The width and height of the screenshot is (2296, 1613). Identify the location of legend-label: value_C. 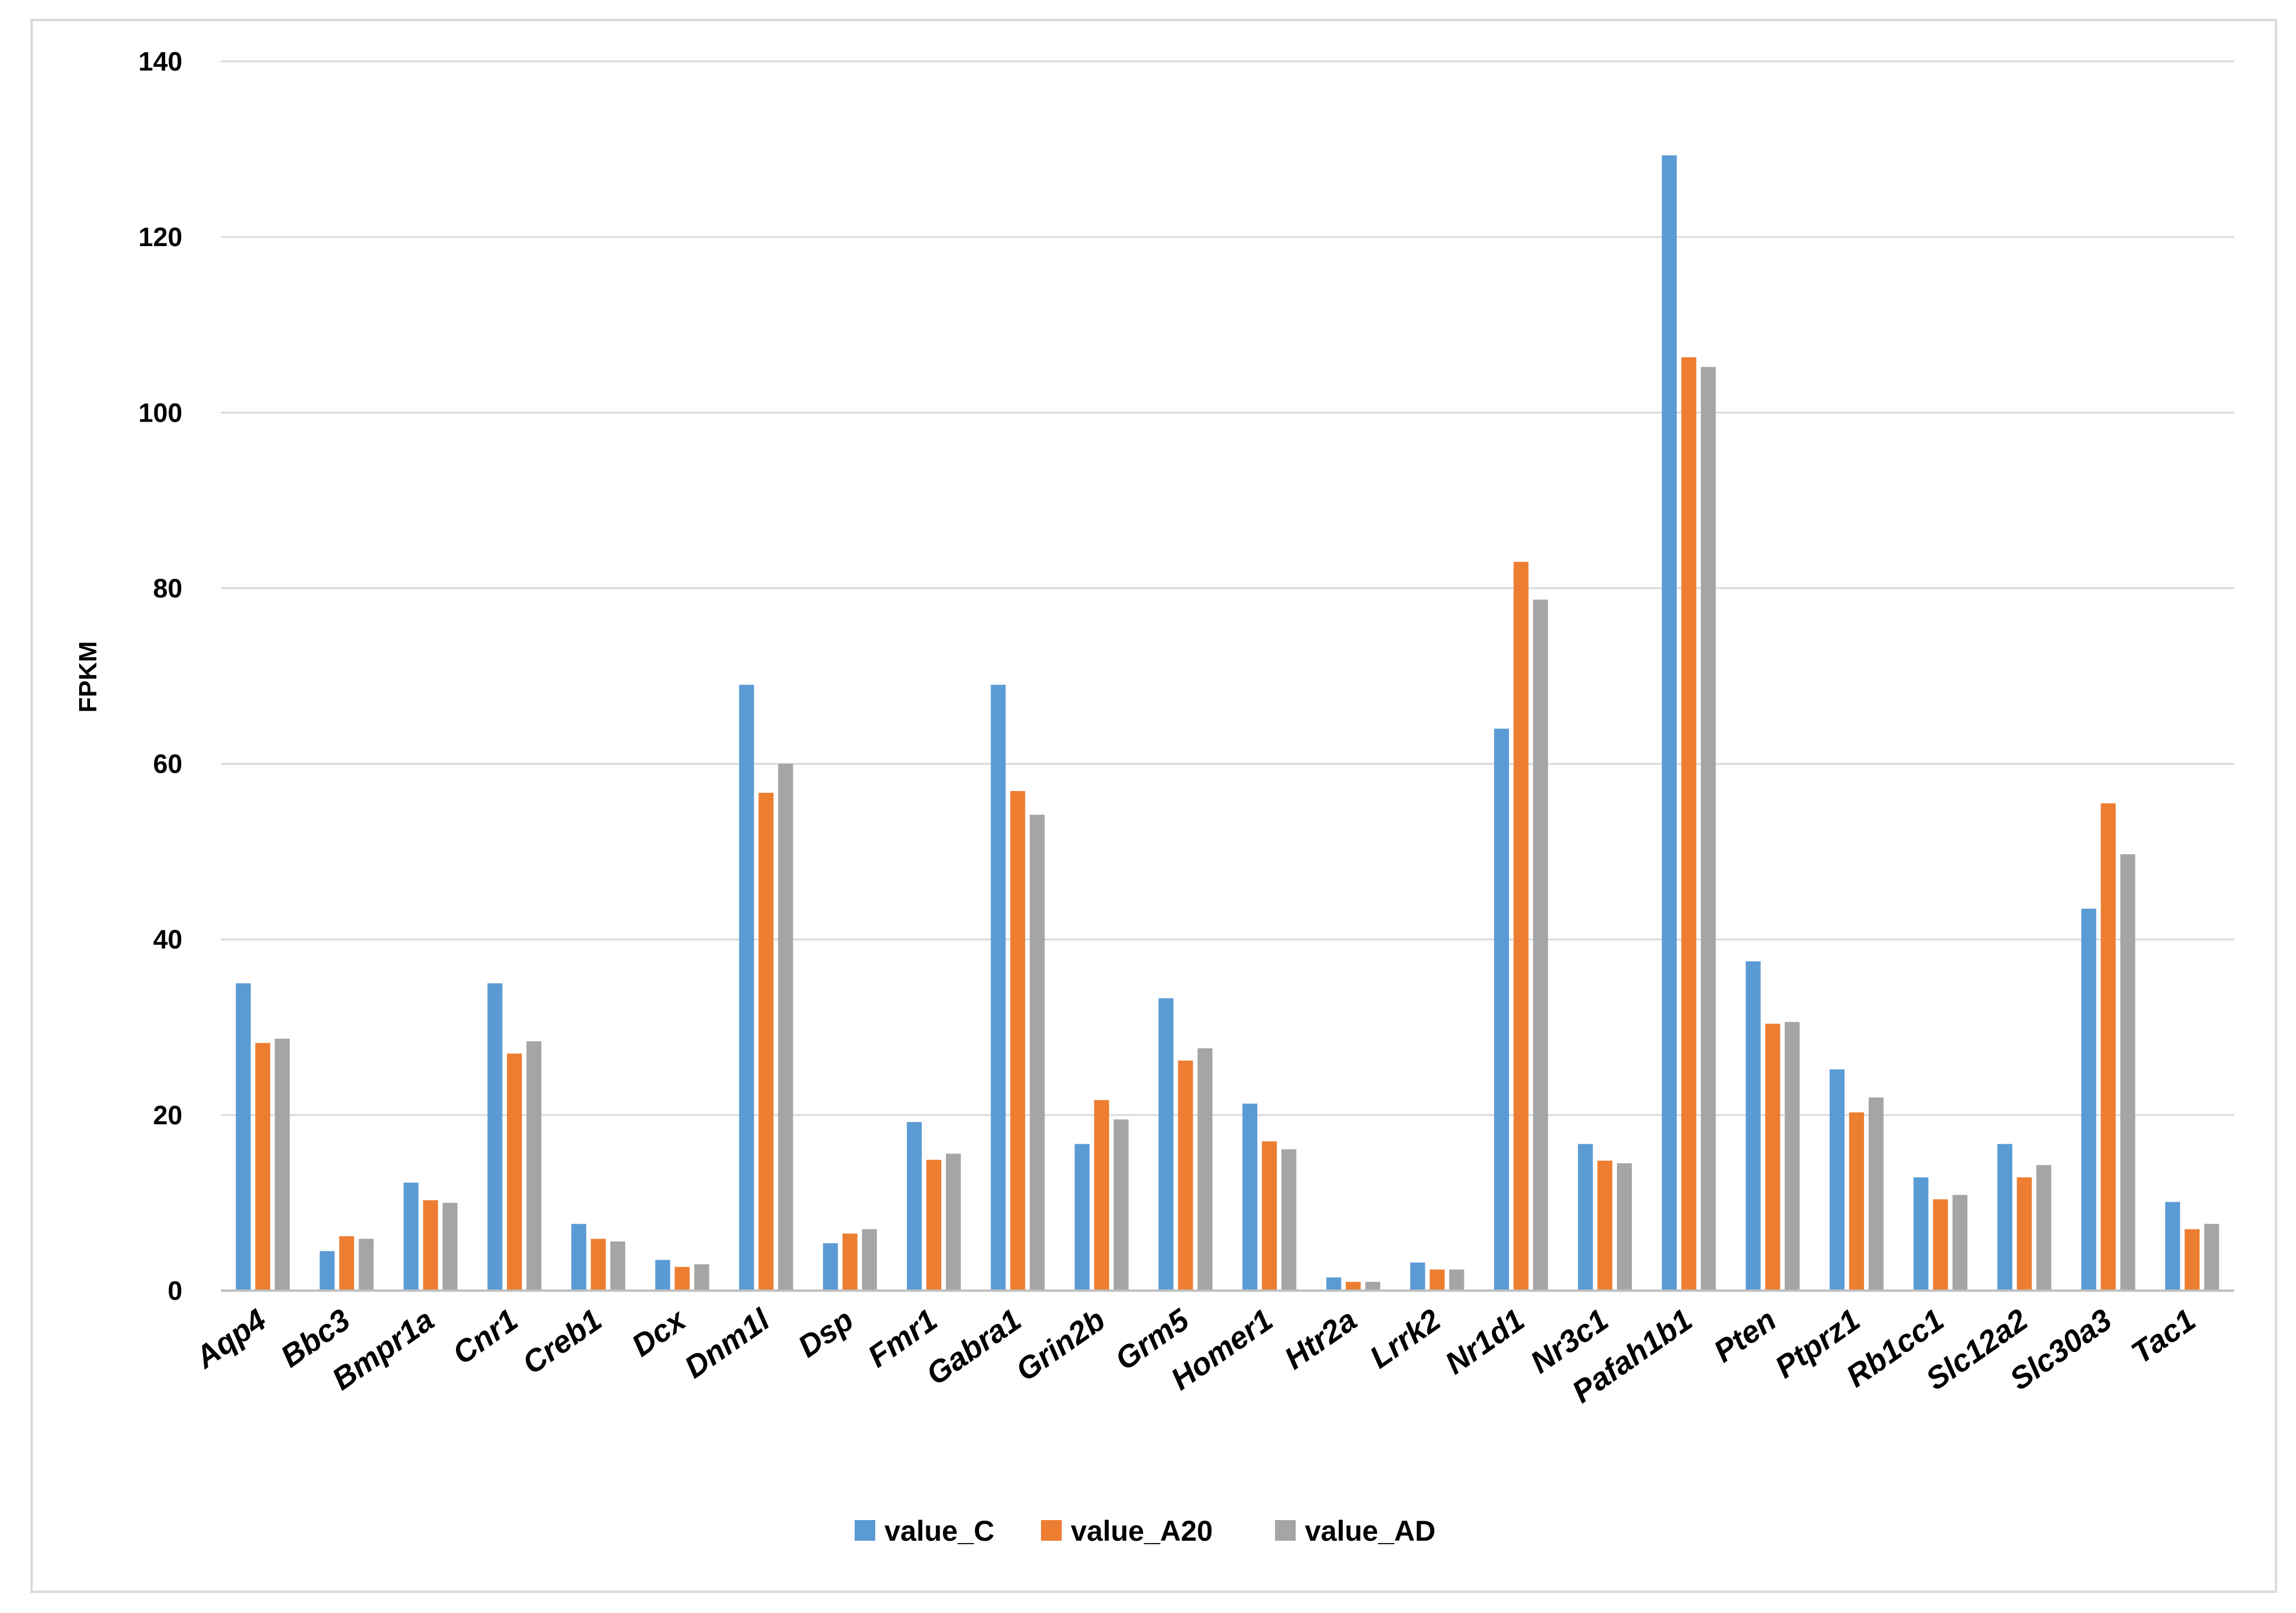
(939, 1531).